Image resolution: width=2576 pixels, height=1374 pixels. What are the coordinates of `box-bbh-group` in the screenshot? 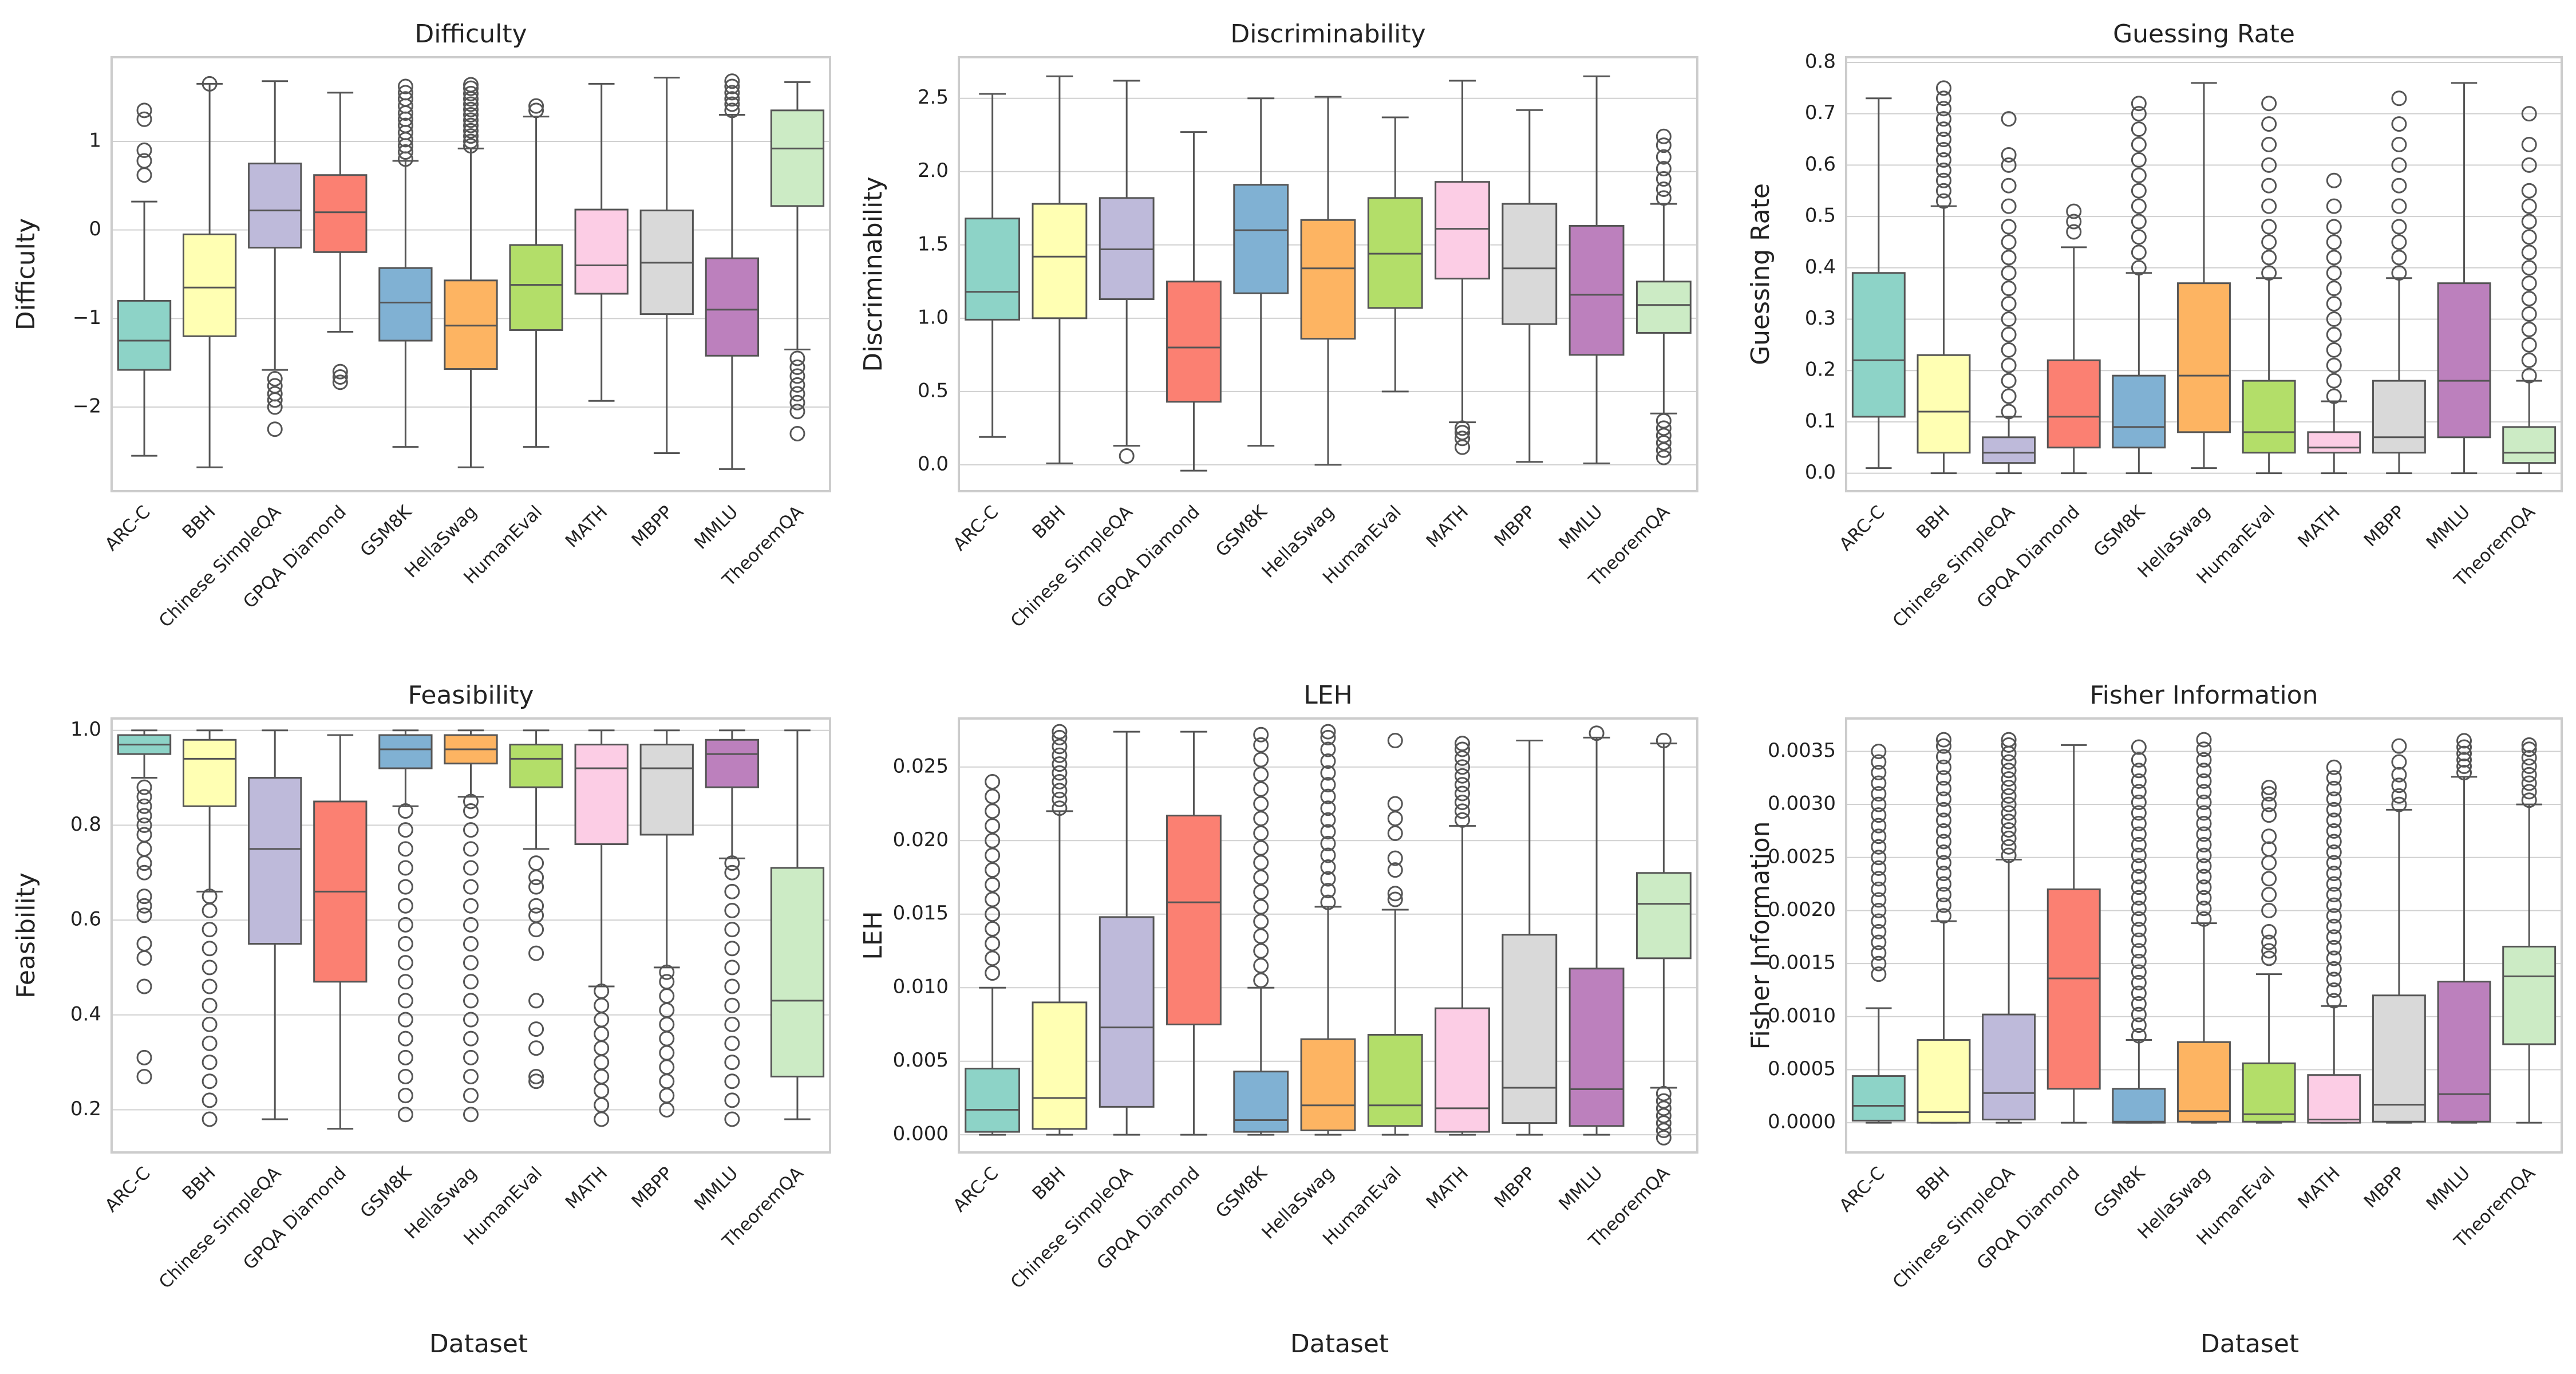 It's located at (1060, 269).